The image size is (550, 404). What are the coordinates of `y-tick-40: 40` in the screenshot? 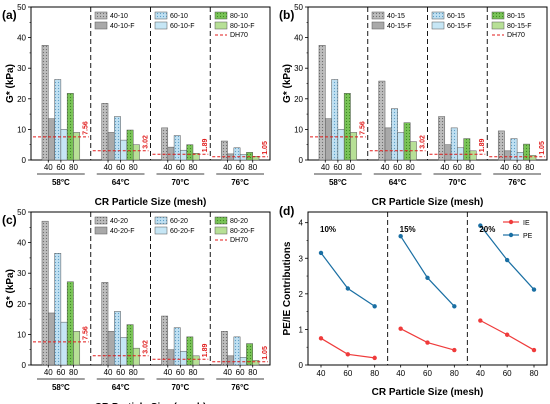 It's located at (298, 38).